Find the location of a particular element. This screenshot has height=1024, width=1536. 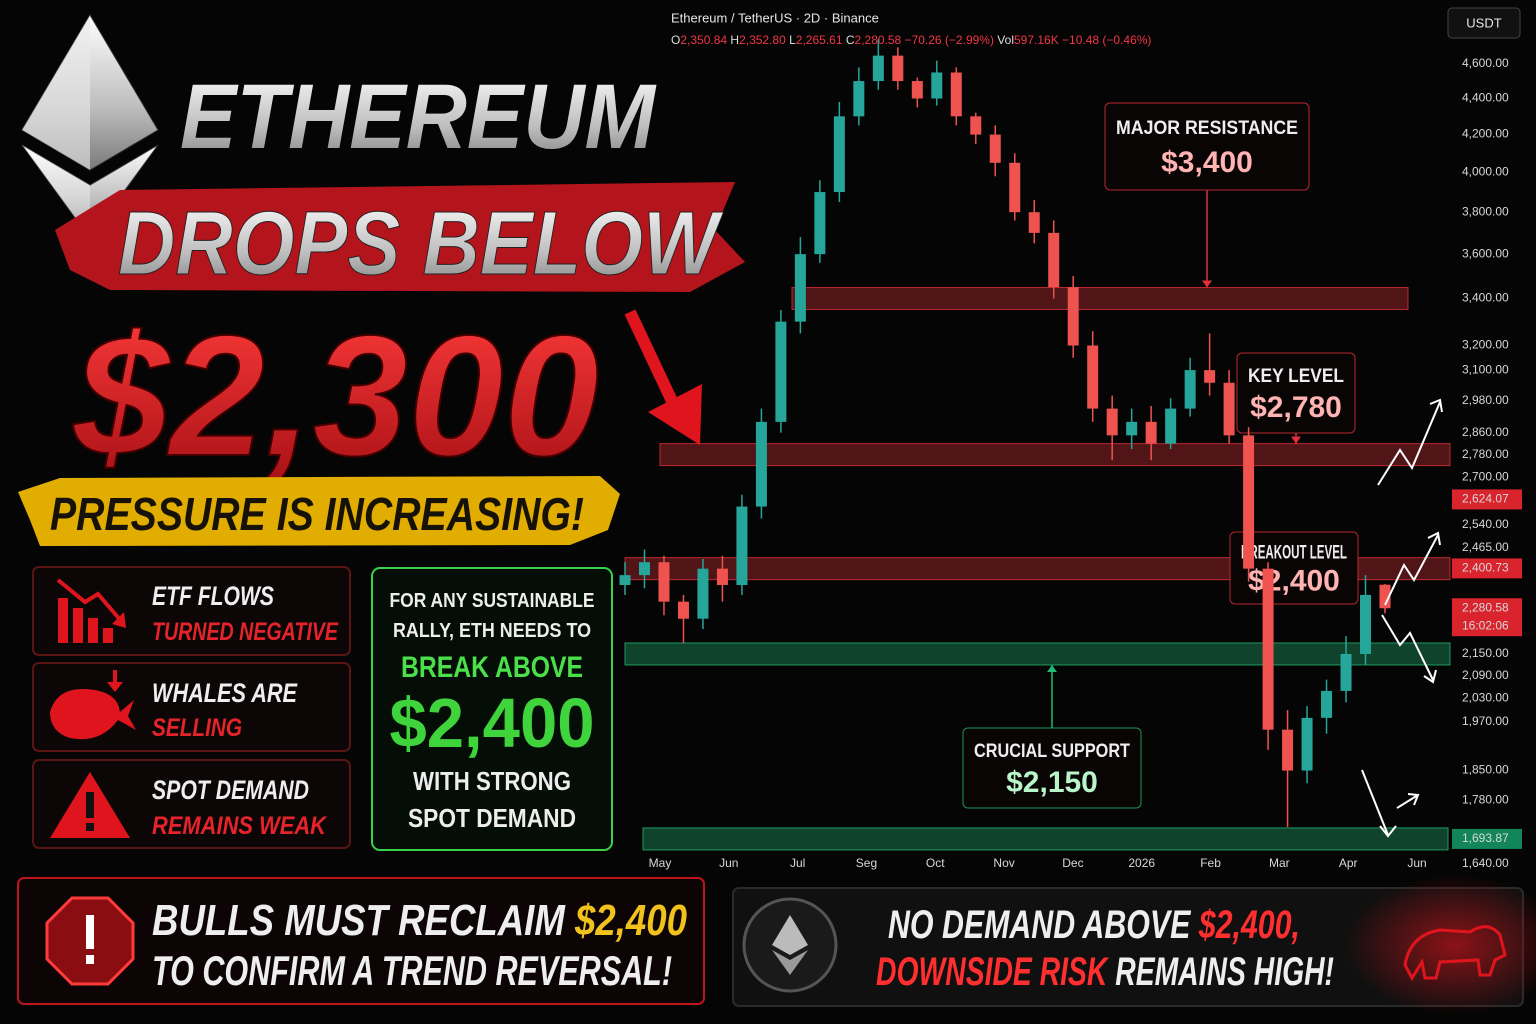

zone-label: $2,400 is located at coordinates (1294, 580).